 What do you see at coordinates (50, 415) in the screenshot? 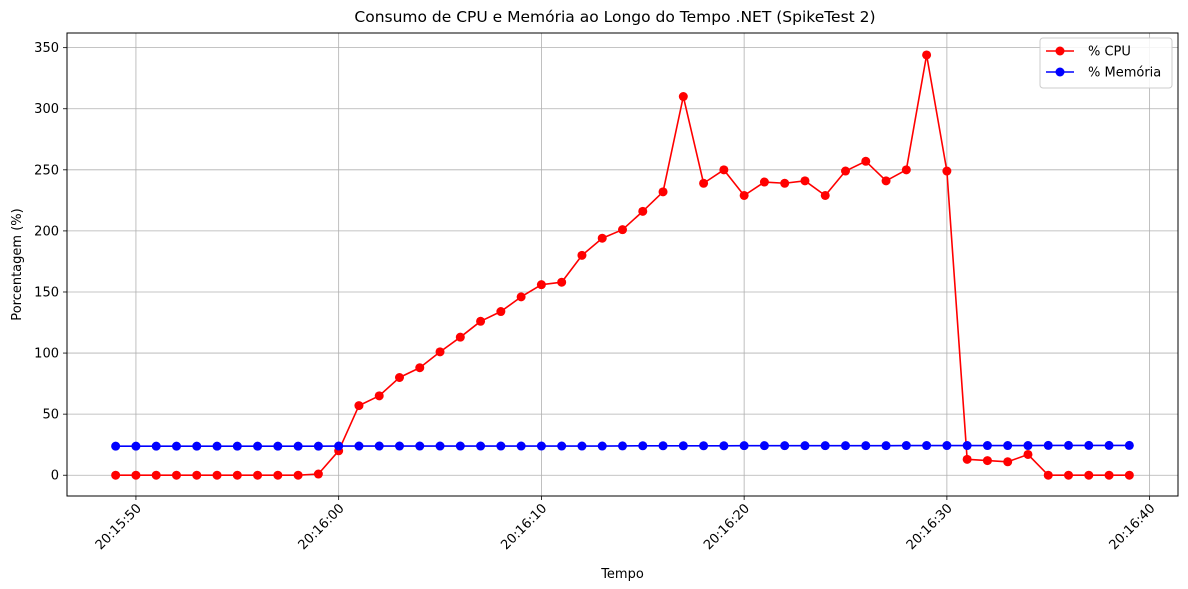
I see `y-tick-label-1: 50` at bounding box center [50, 415].